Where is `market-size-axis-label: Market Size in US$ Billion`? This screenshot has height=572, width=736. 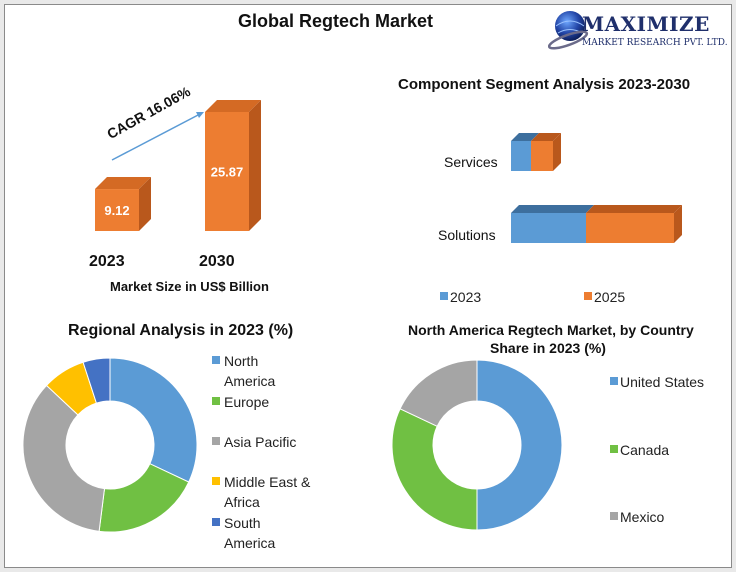
market-size-axis-label: Market Size in US$ Billion is located at coordinates (189, 286).